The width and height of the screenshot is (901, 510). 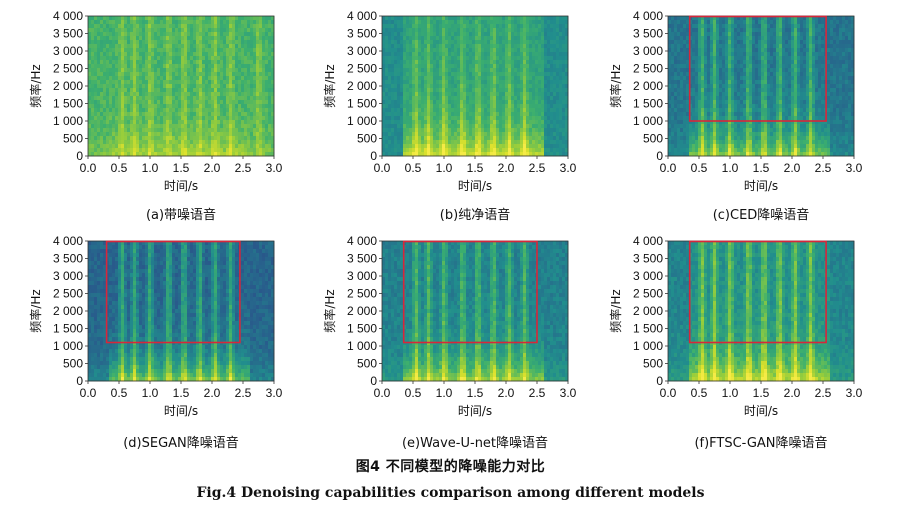 What do you see at coordinates (761, 443) in the screenshot?
I see `panel-caption: (f)FTSC-GAN降噪语音` at bounding box center [761, 443].